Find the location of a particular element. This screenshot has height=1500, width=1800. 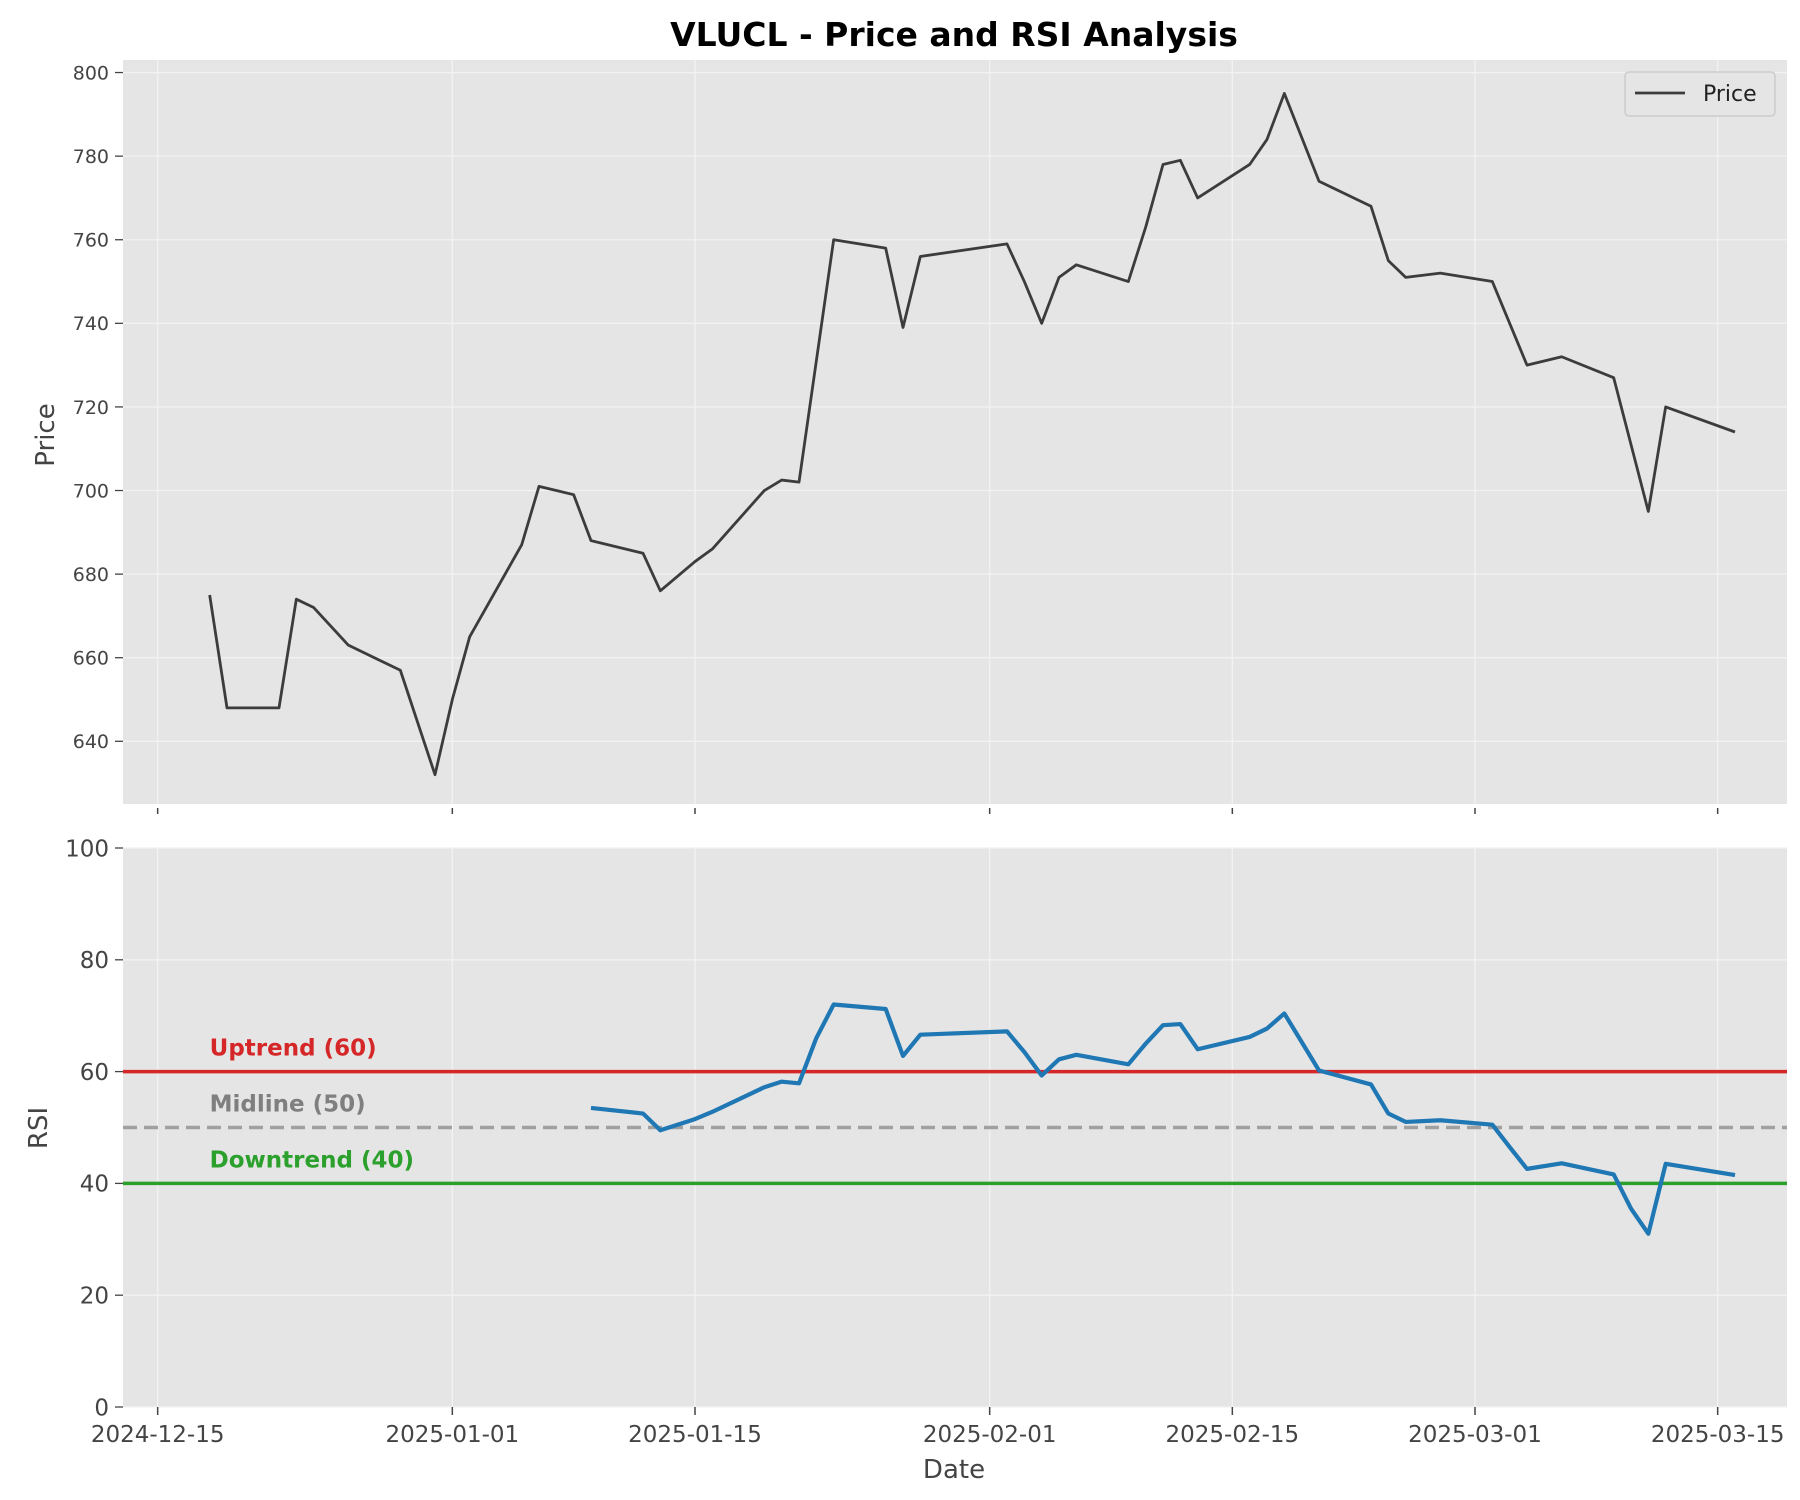

rsi-y-axis-label: RSI is located at coordinates (39, 1128).